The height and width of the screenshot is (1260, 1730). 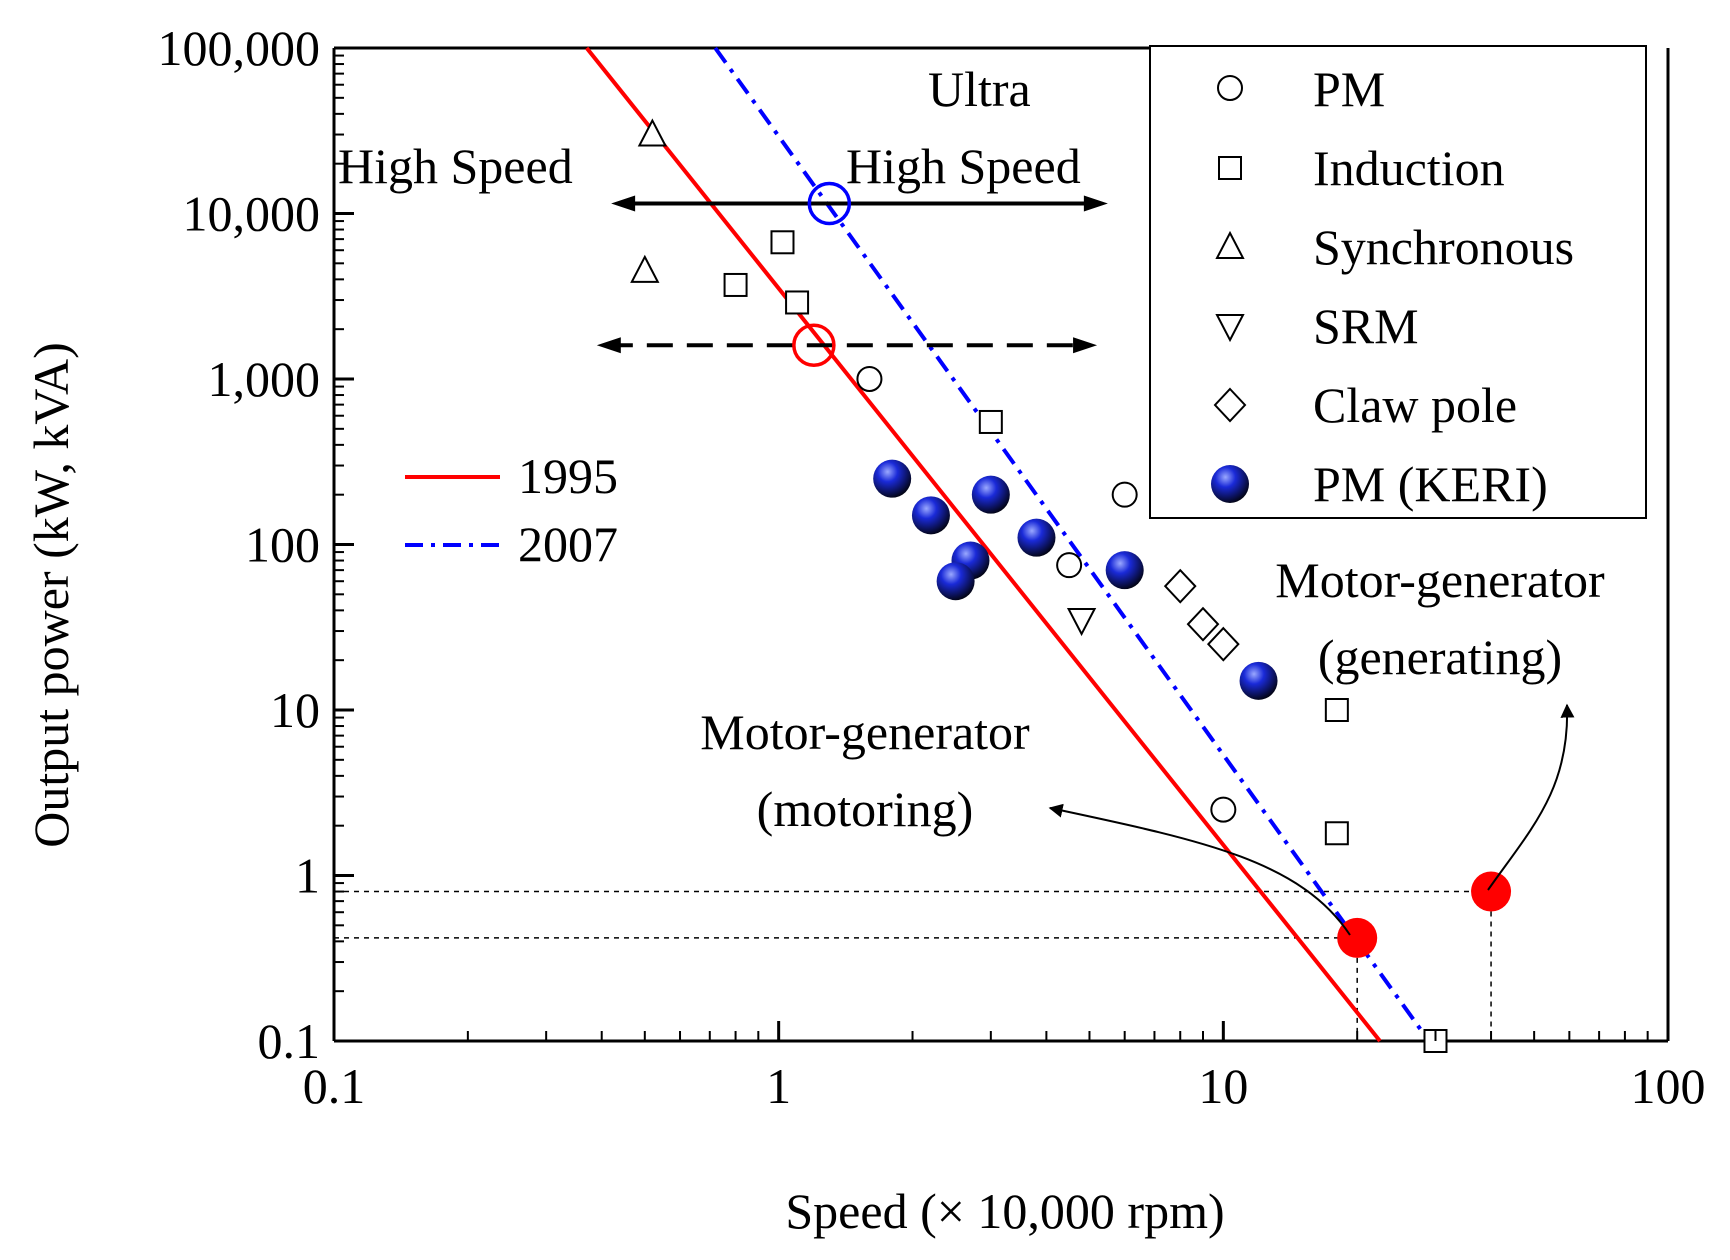 What do you see at coordinates (1230, 168) in the screenshot?
I see `legend-marker-induction` at bounding box center [1230, 168].